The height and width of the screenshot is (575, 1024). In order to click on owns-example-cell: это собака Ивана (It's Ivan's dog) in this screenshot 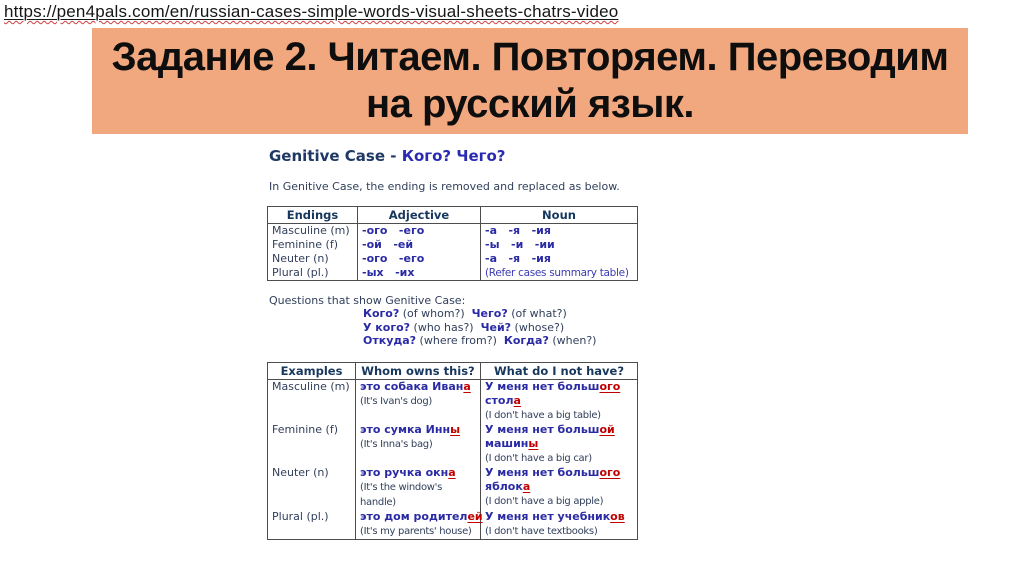, I will do `click(418, 401)`.